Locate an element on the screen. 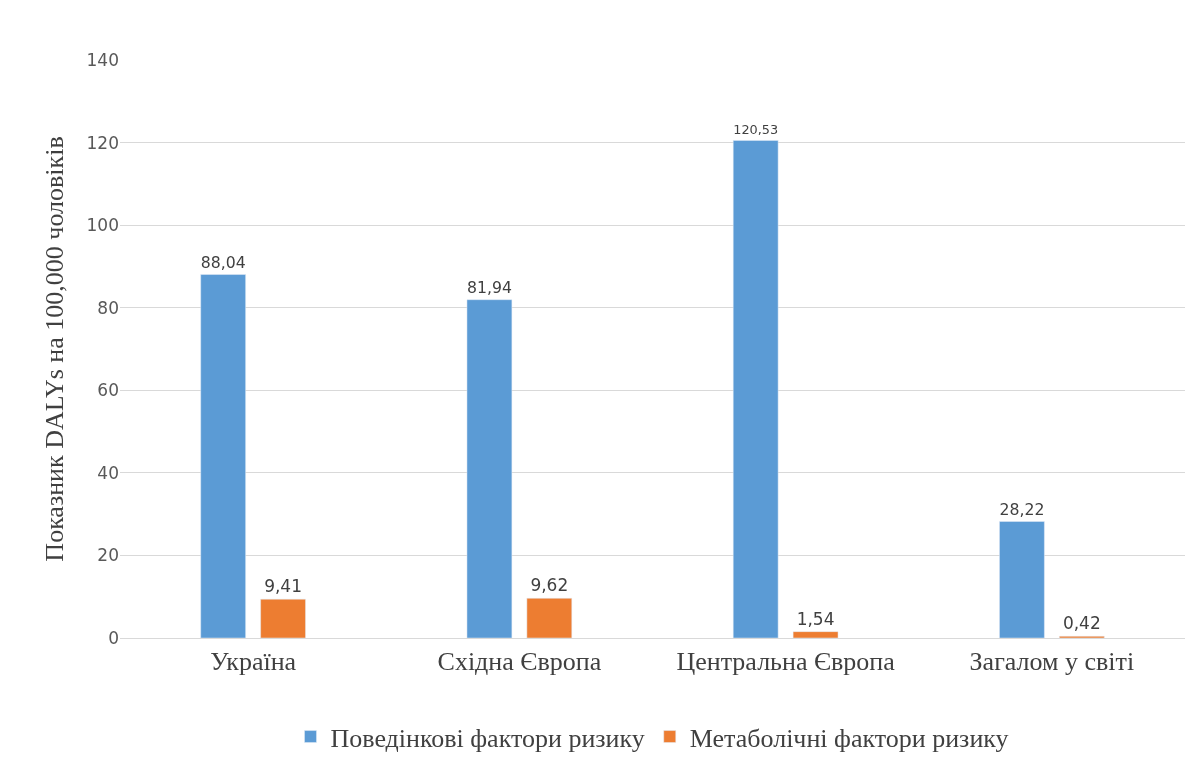  data-label: 120,53 is located at coordinates (756, 130).